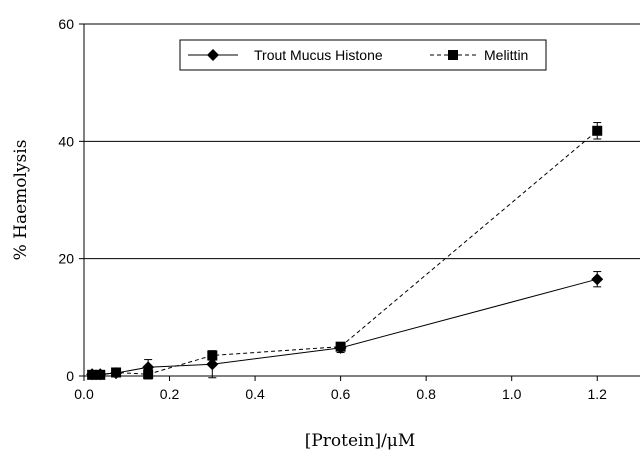 The width and height of the screenshot is (640, 458). Describe the element at coordinates (170, 394) in the screenshot. I see `x-tick-label-1: 0.2` at that location.